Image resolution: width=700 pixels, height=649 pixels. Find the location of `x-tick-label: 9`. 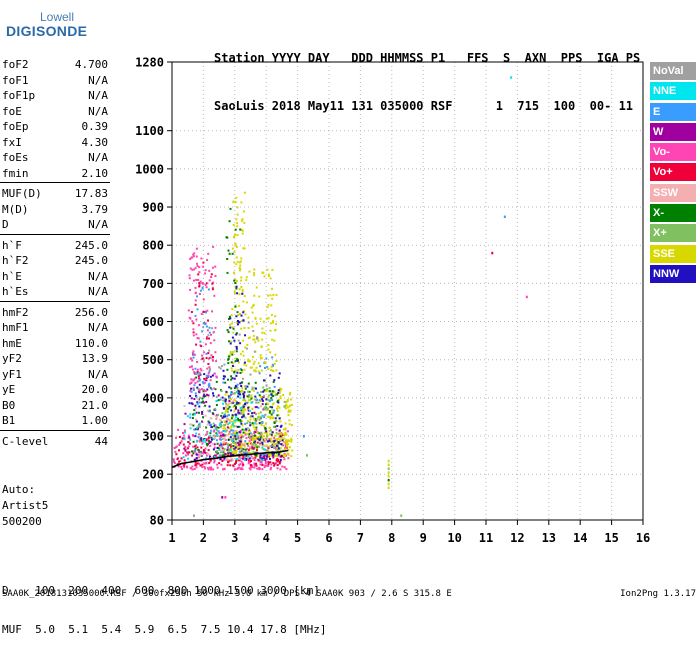

x-tick-label: 9 is located at coordinates (423, 538).